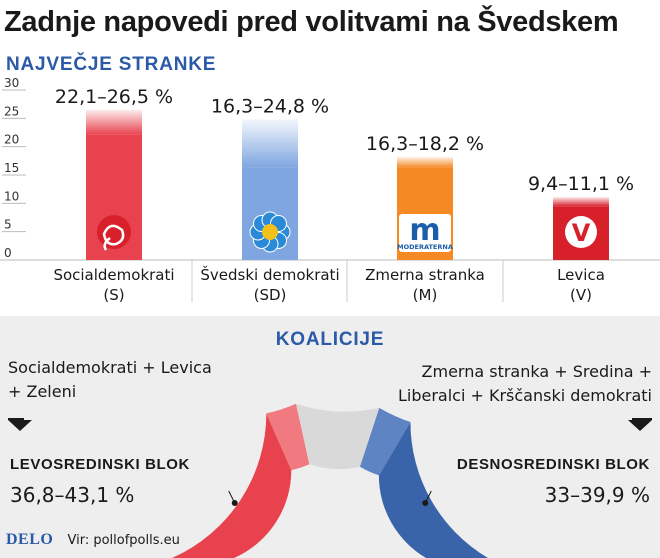  I want to click on flower-logo, so click(270, 232).